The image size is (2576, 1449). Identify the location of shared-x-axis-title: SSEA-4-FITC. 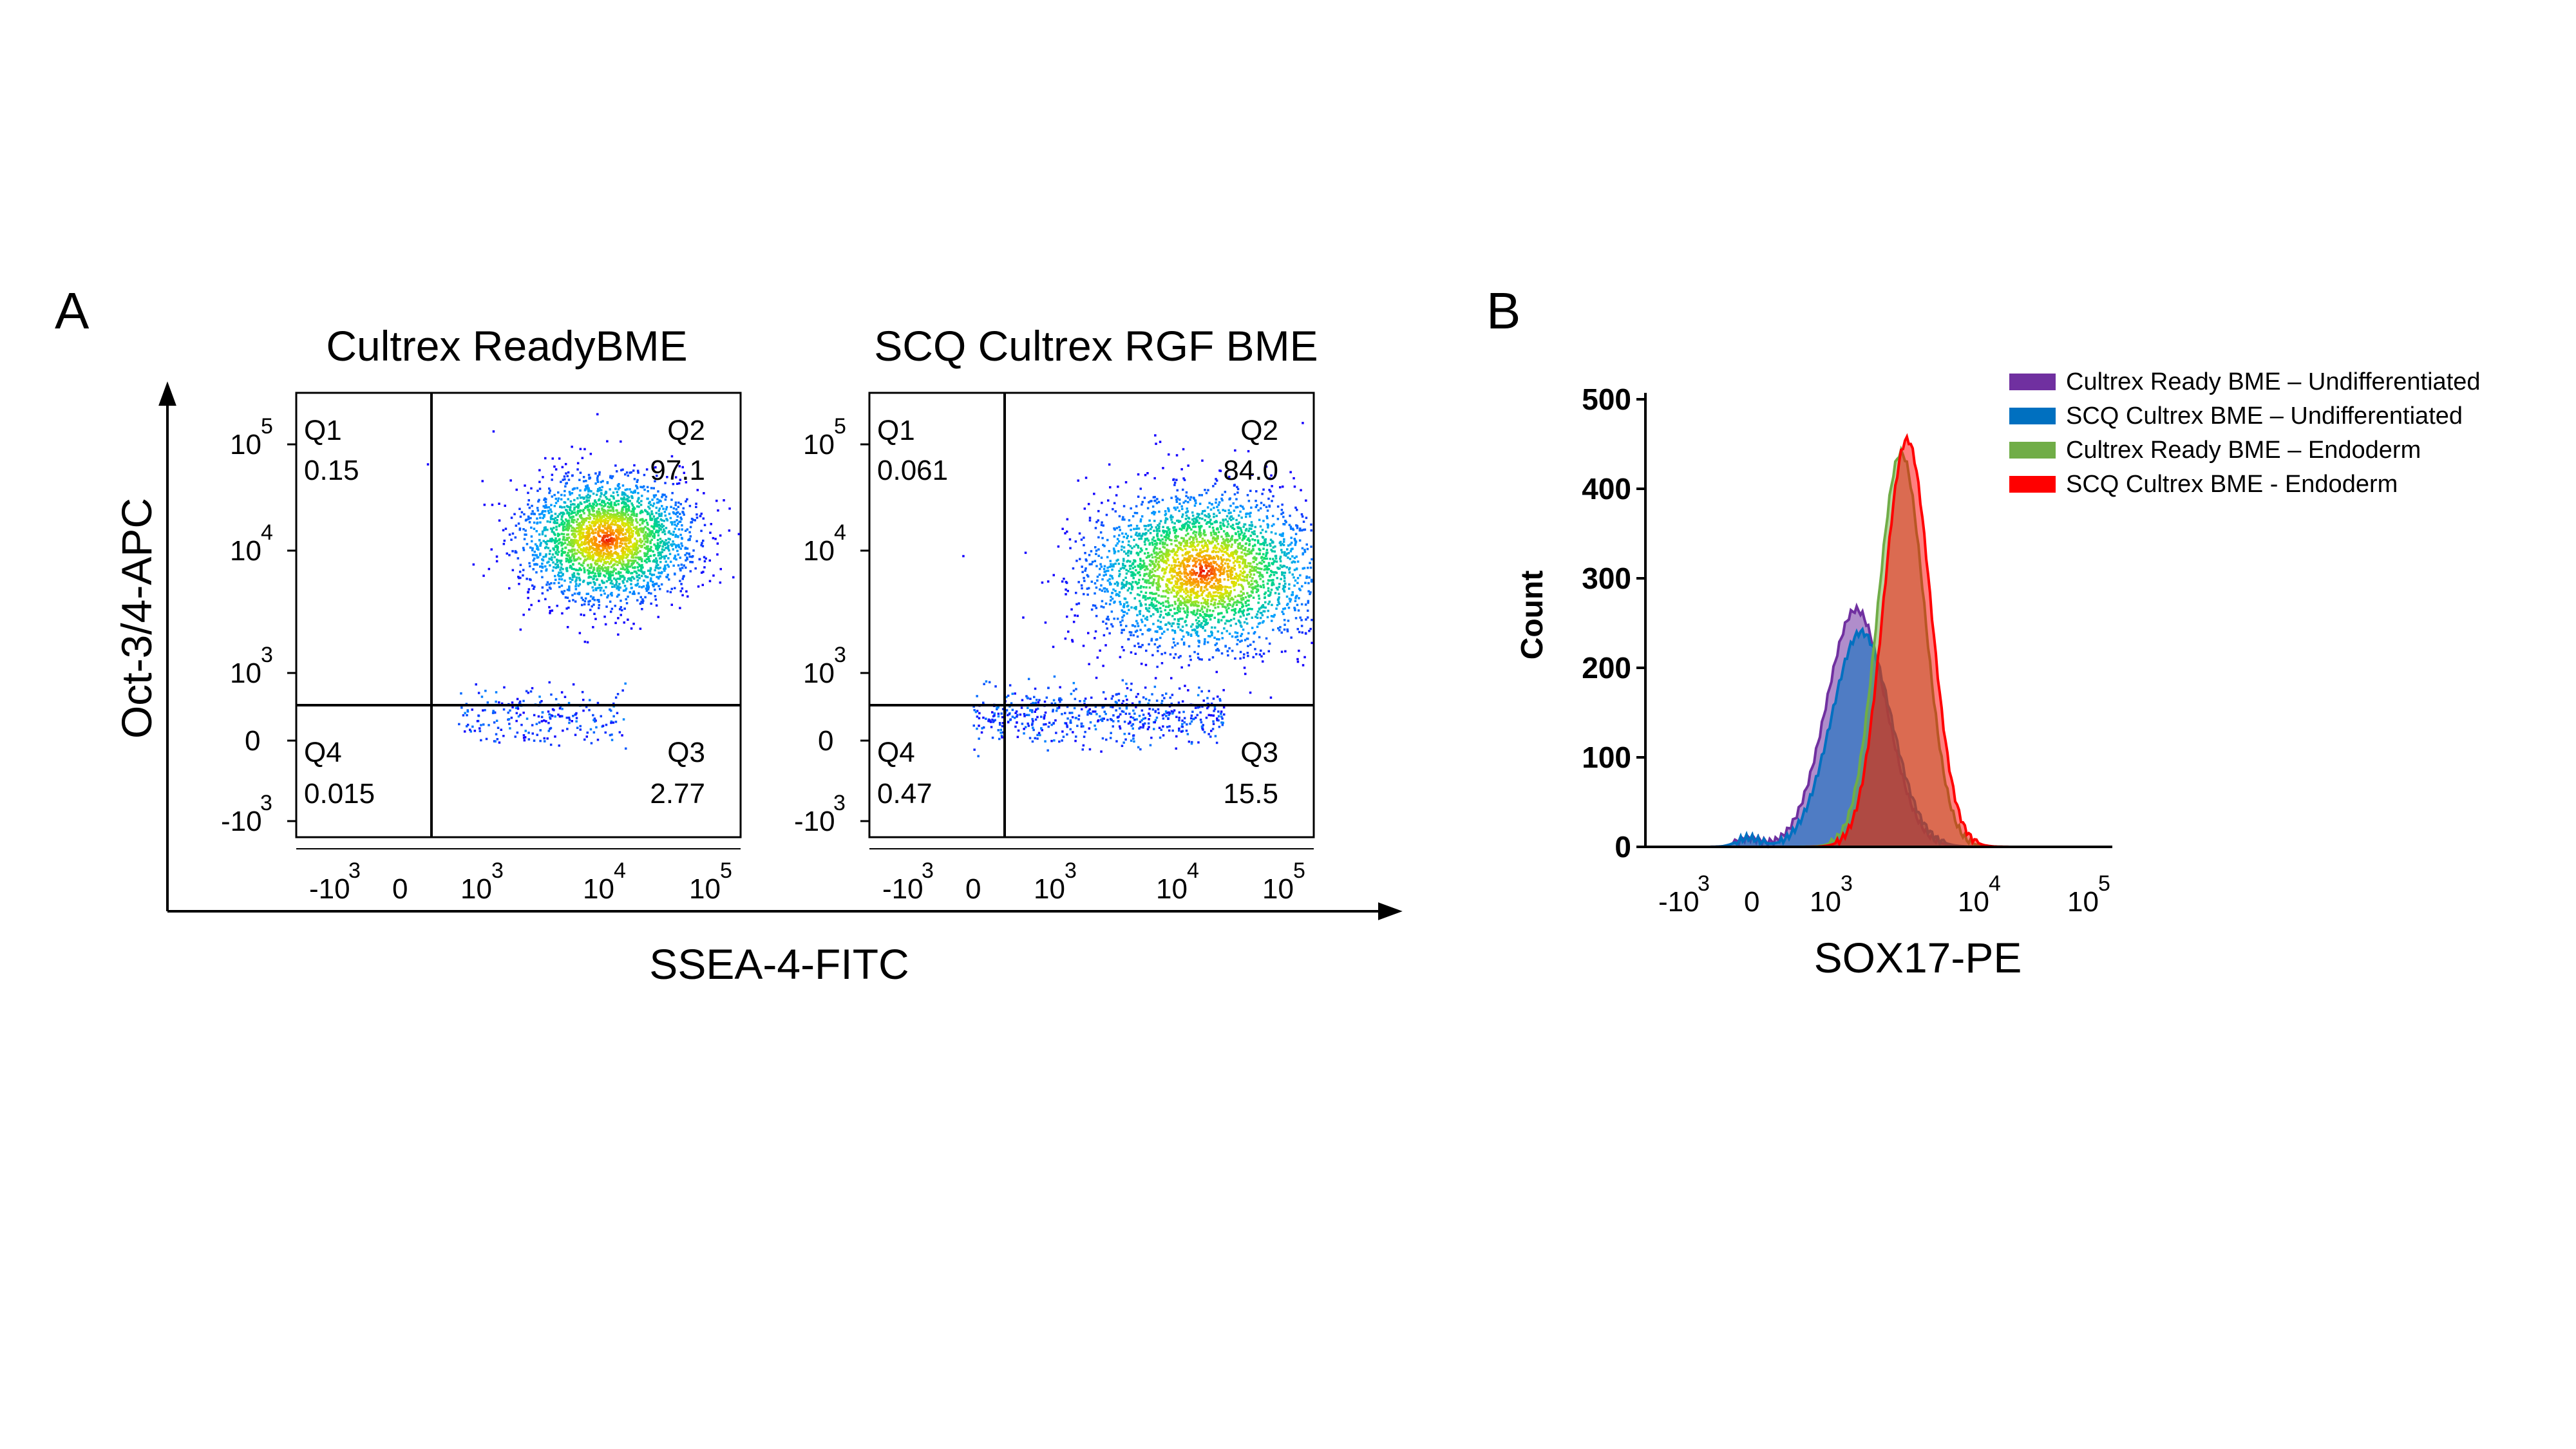
(779, 964).